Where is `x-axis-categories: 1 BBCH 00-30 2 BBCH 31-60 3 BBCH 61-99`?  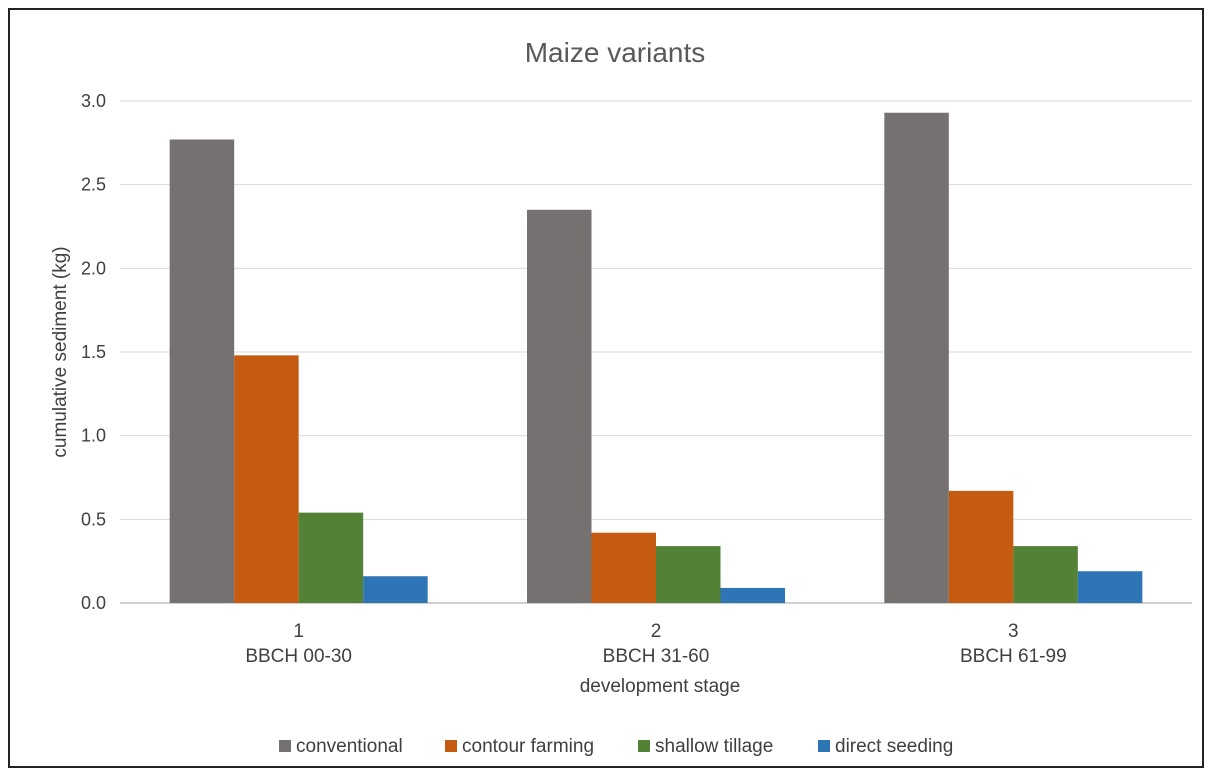
x-axis-categories: 1 BBCH 00-30 2 BBCH 31-60 3 BBCH 61-99 is located at coordinates (655, 644).